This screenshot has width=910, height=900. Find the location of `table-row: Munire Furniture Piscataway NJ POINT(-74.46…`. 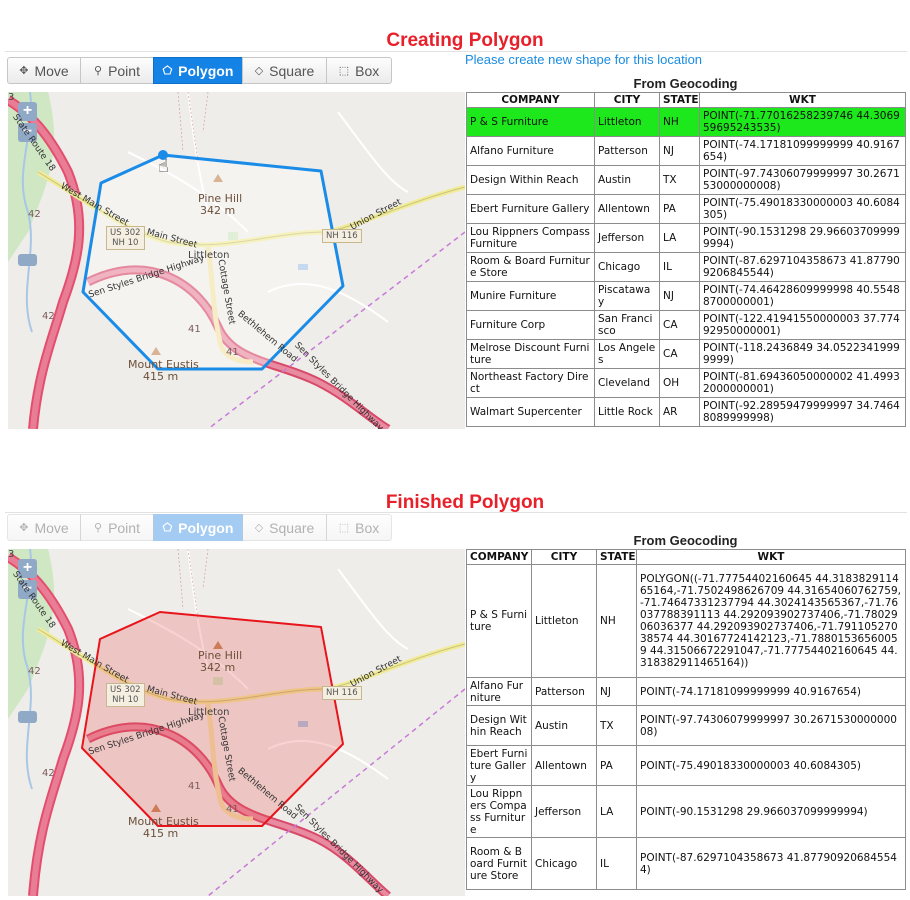

table-row: Munire Furniture Piscataway NJ POINT(-74.46… is located at coordinates (686, 296).